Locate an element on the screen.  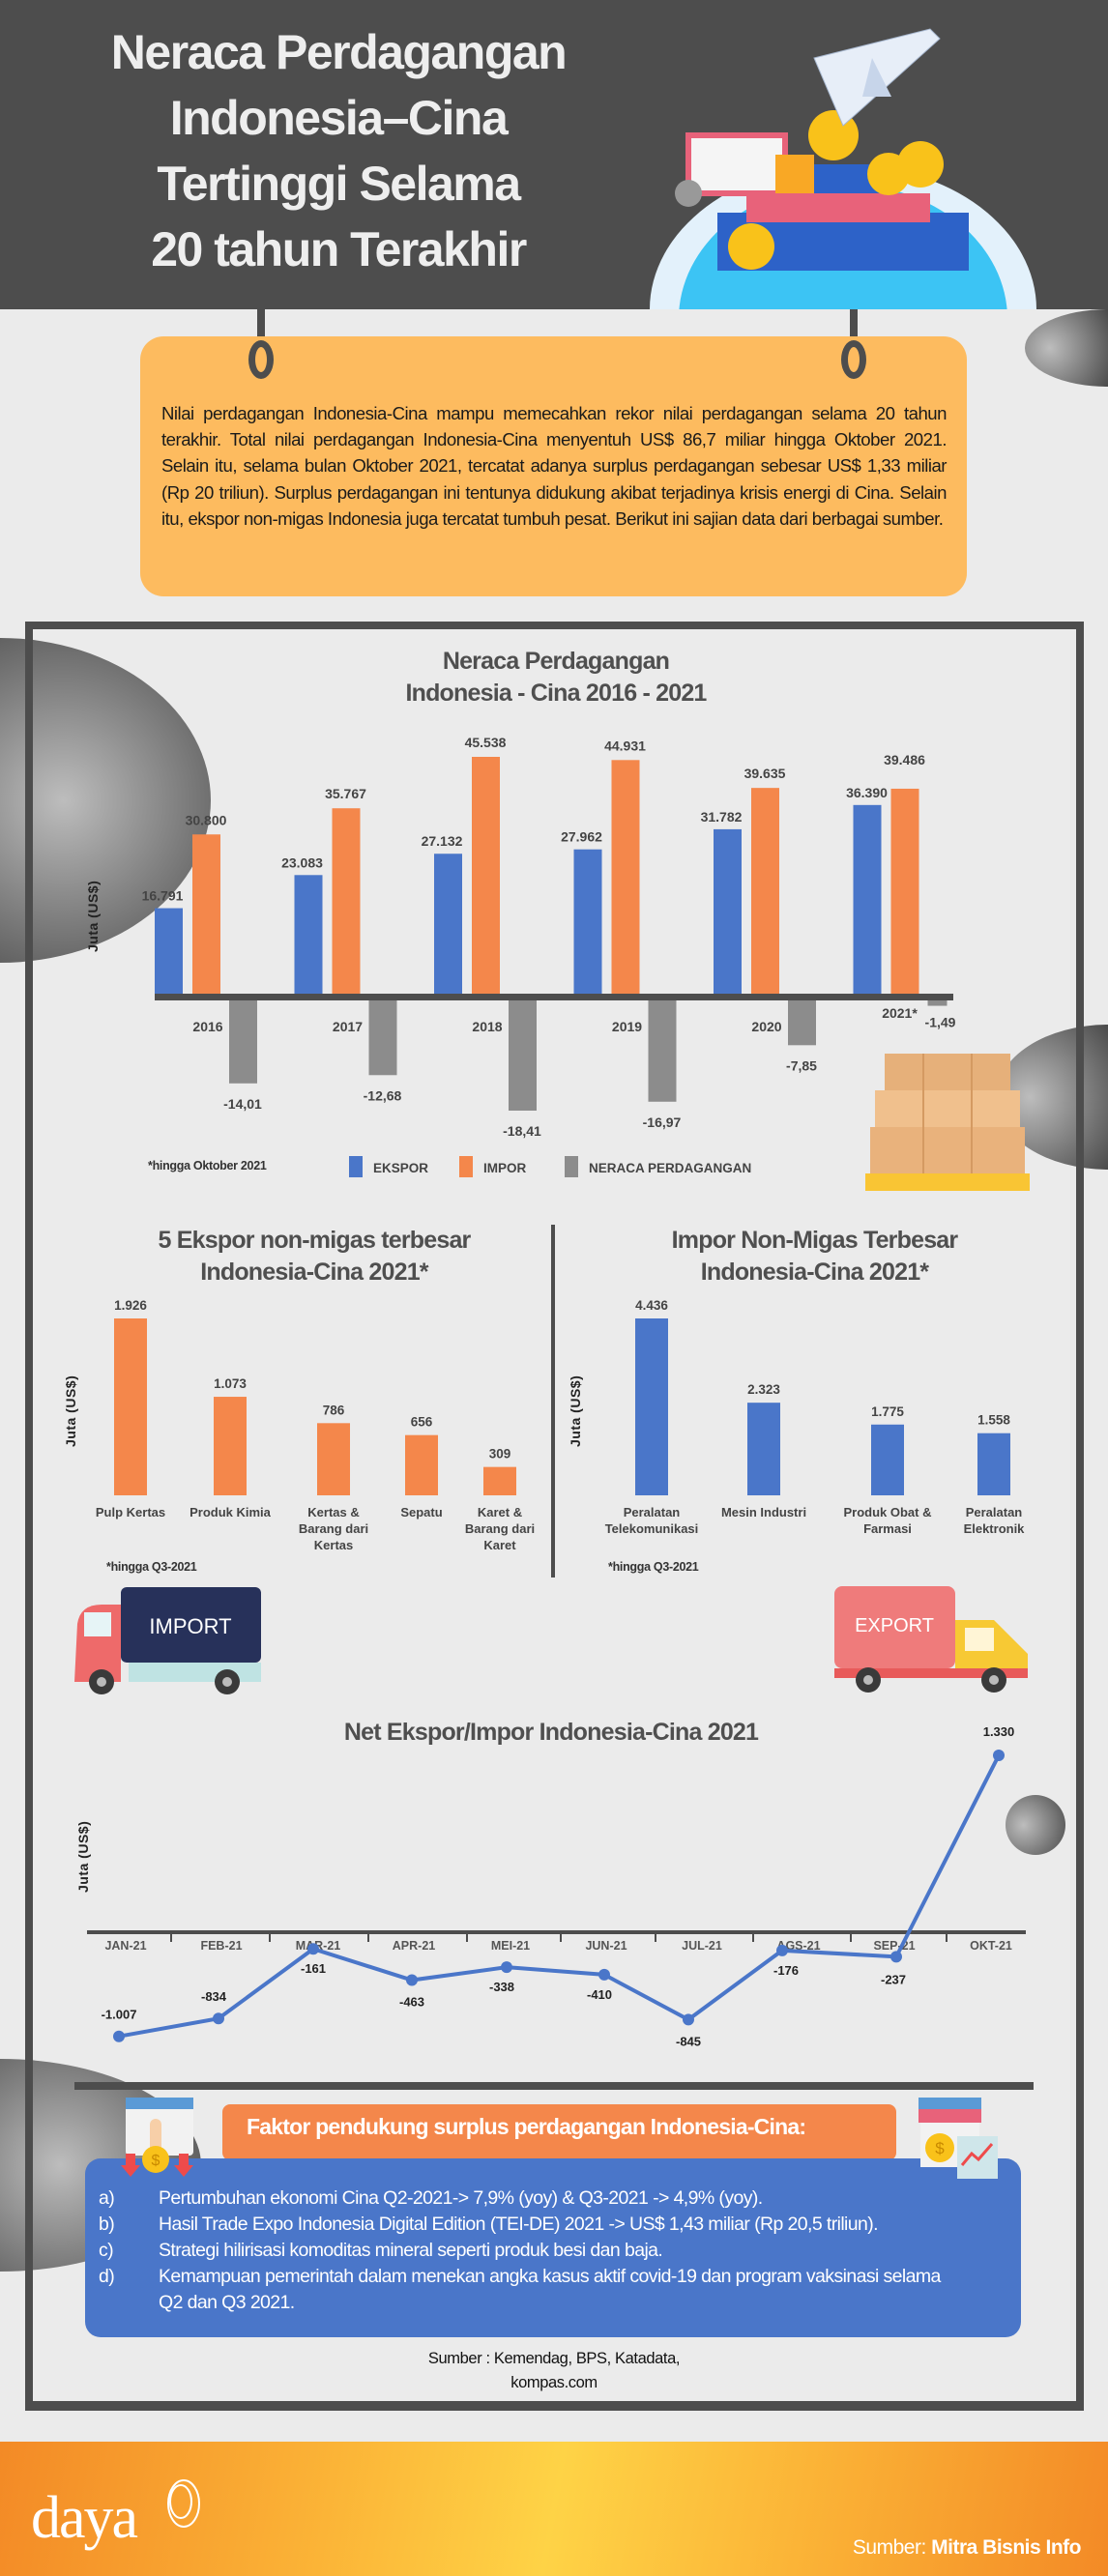
bar-value-label: 1.775 is located at coordinates (887, 1411).